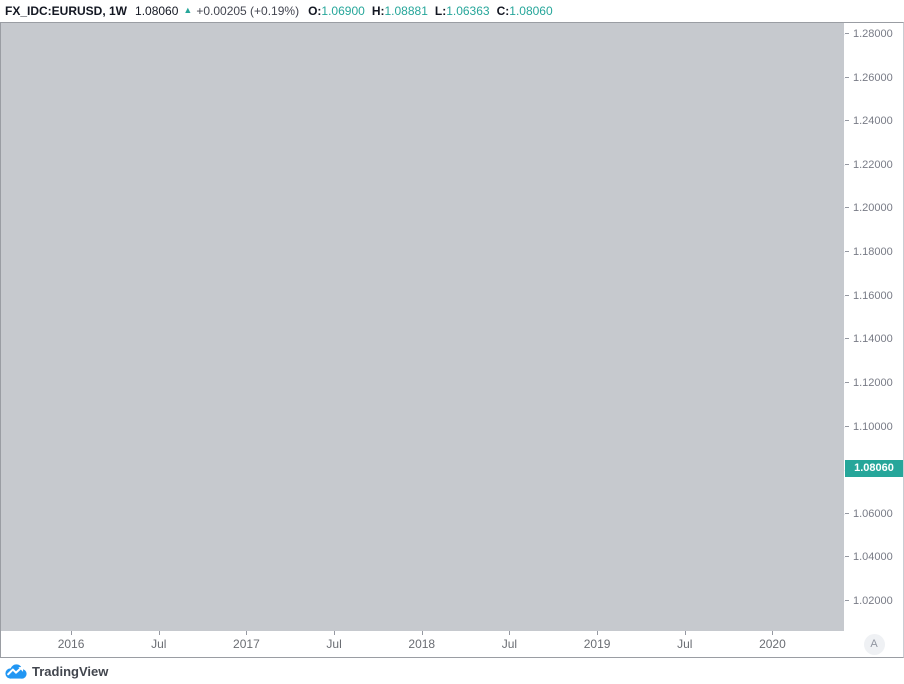  Describe the element at coordinates (531, 11) in the screenshot. I see `close-value: 1.08060` at that location.